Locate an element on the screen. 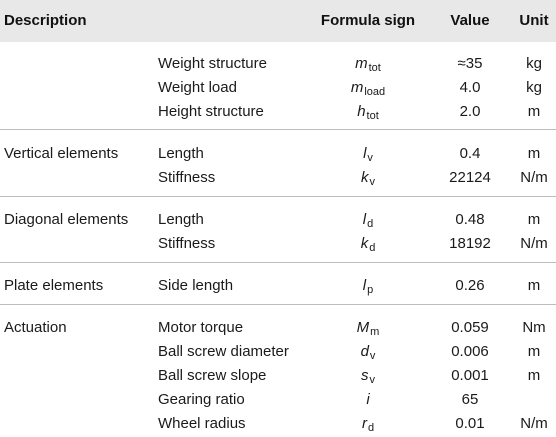 This screenshot has height=437, width=556. parameter-value: 2.0 is located at coordinates (470, 111).